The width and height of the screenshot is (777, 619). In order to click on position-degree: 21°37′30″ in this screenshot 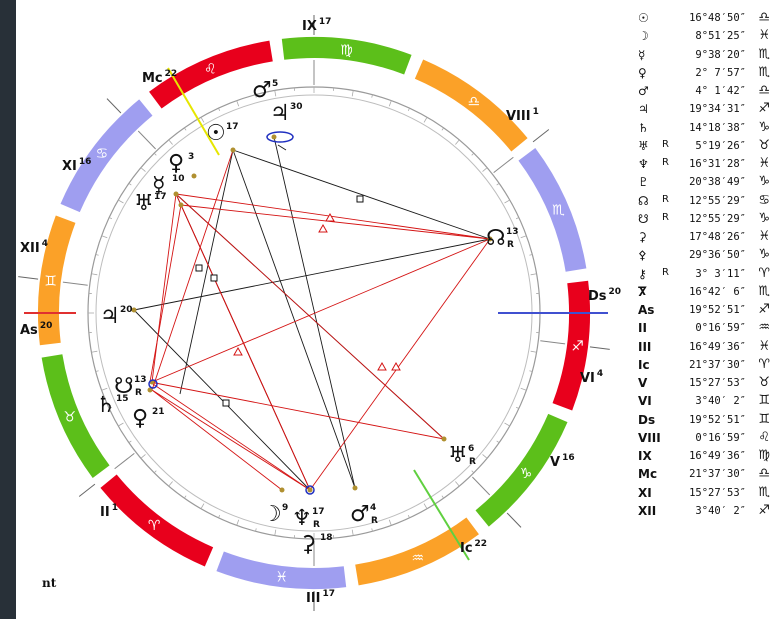, I will do `click(717, 364)`.